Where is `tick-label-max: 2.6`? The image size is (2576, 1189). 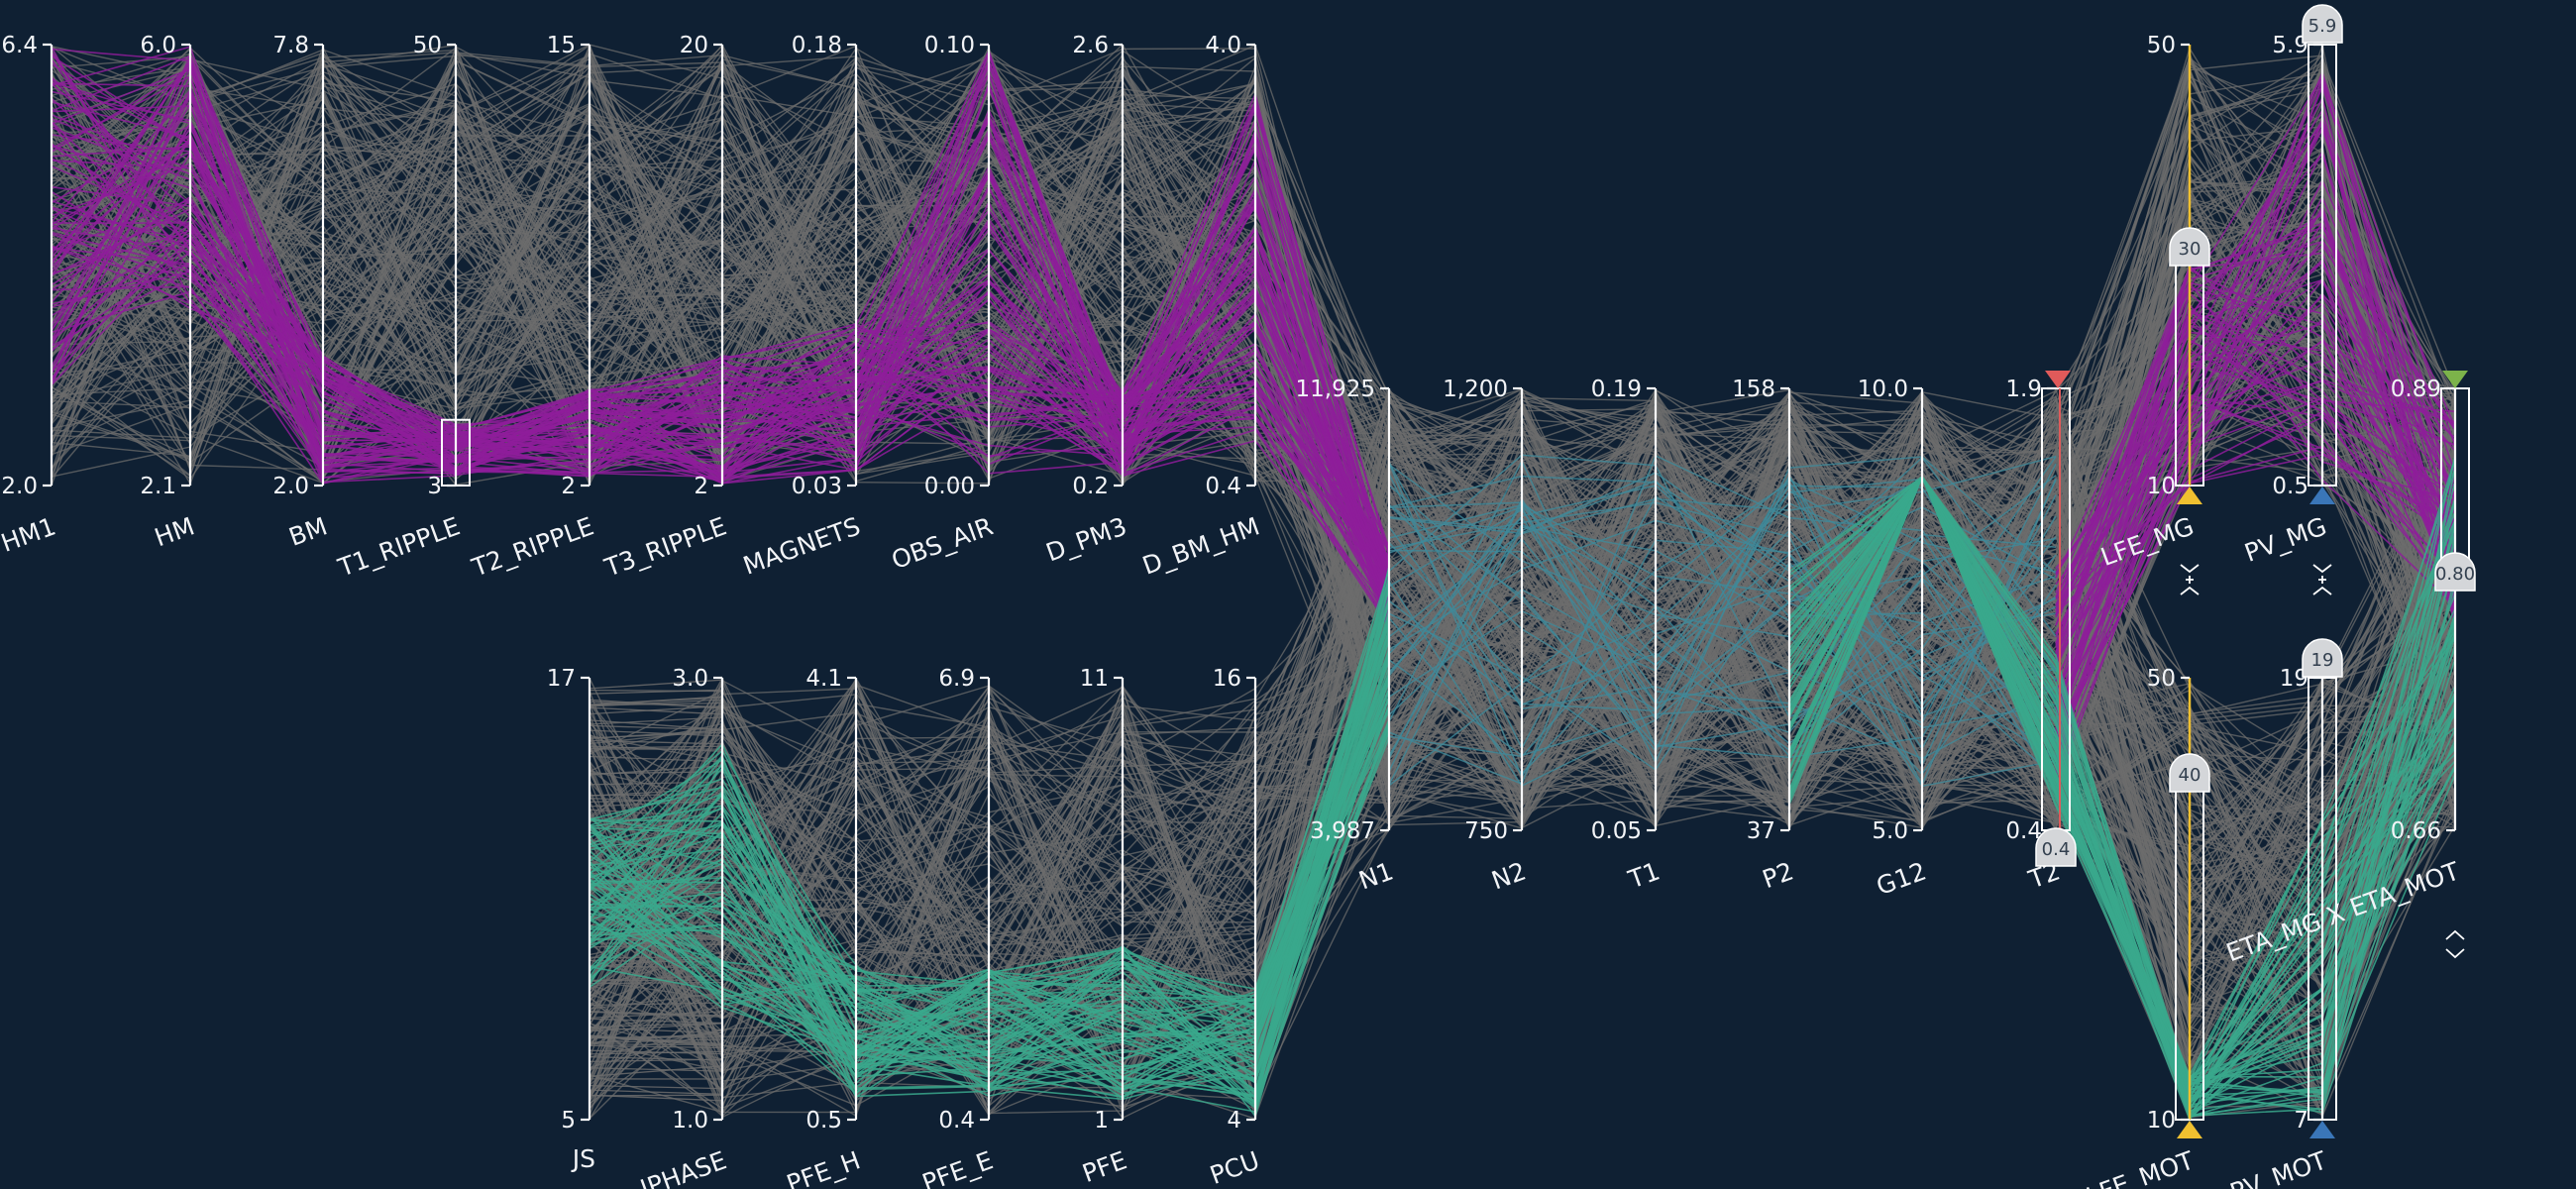
tick-label-max: 2.6 is located at coordinates (1090, 46).